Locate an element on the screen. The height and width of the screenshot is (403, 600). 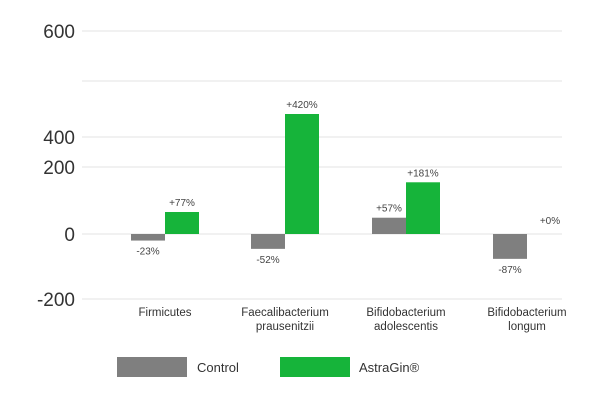
data-label: +0% is located at coordinates (550, 221).